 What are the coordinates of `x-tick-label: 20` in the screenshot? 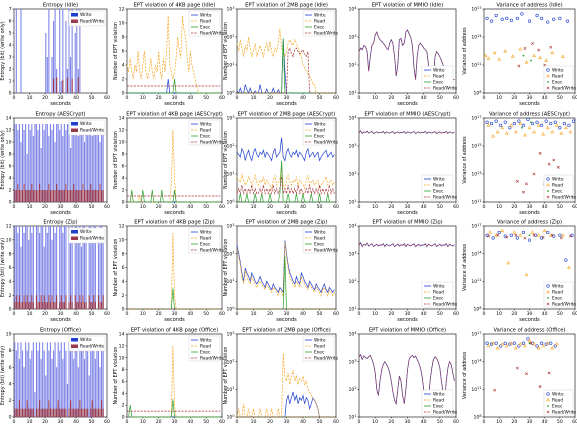 It's located at (159, 207).